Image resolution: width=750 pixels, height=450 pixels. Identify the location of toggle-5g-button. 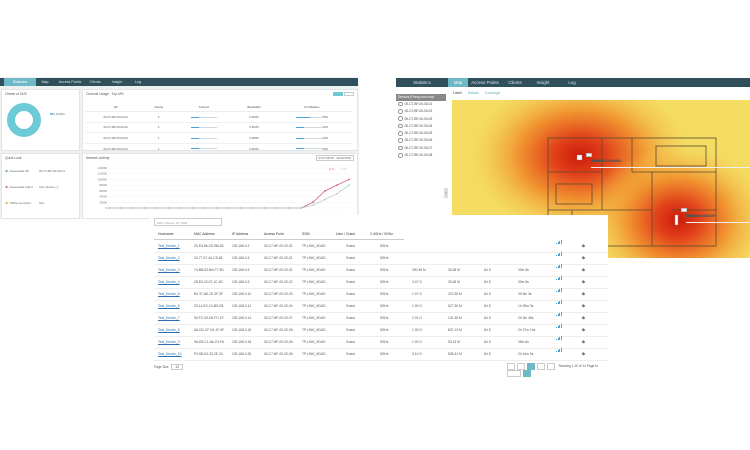
(349, 94).